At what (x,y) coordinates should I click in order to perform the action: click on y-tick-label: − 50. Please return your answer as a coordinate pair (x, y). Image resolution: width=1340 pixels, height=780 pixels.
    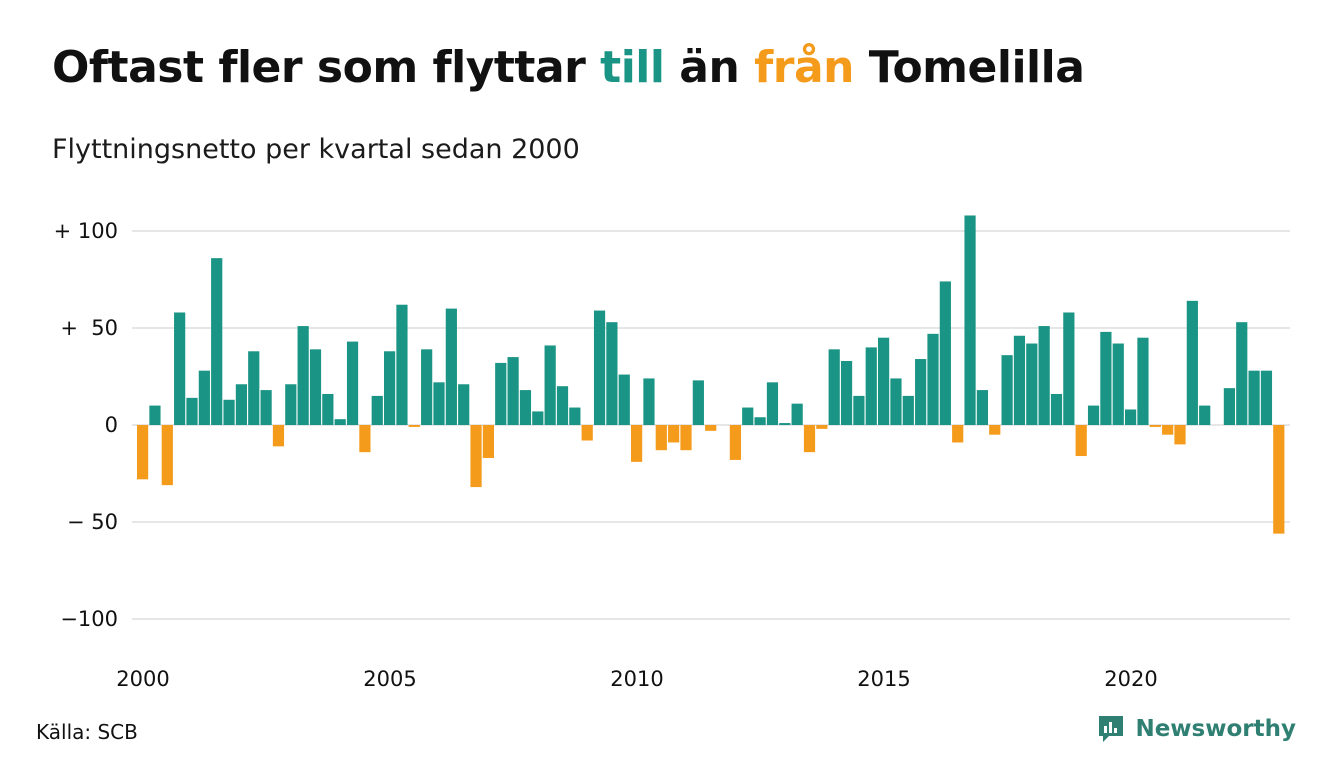
    Looking at the image, I should click on (92, 522).